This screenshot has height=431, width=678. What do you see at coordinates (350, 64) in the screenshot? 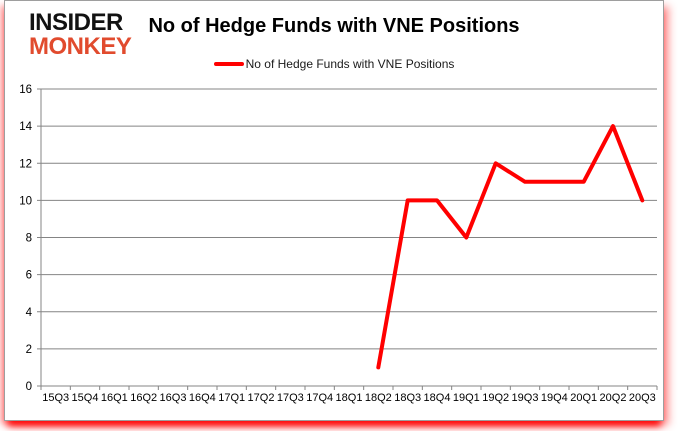
I see `legend-label: No of Hedge Funds with VNE Positions` at bounding box center [350, 64].